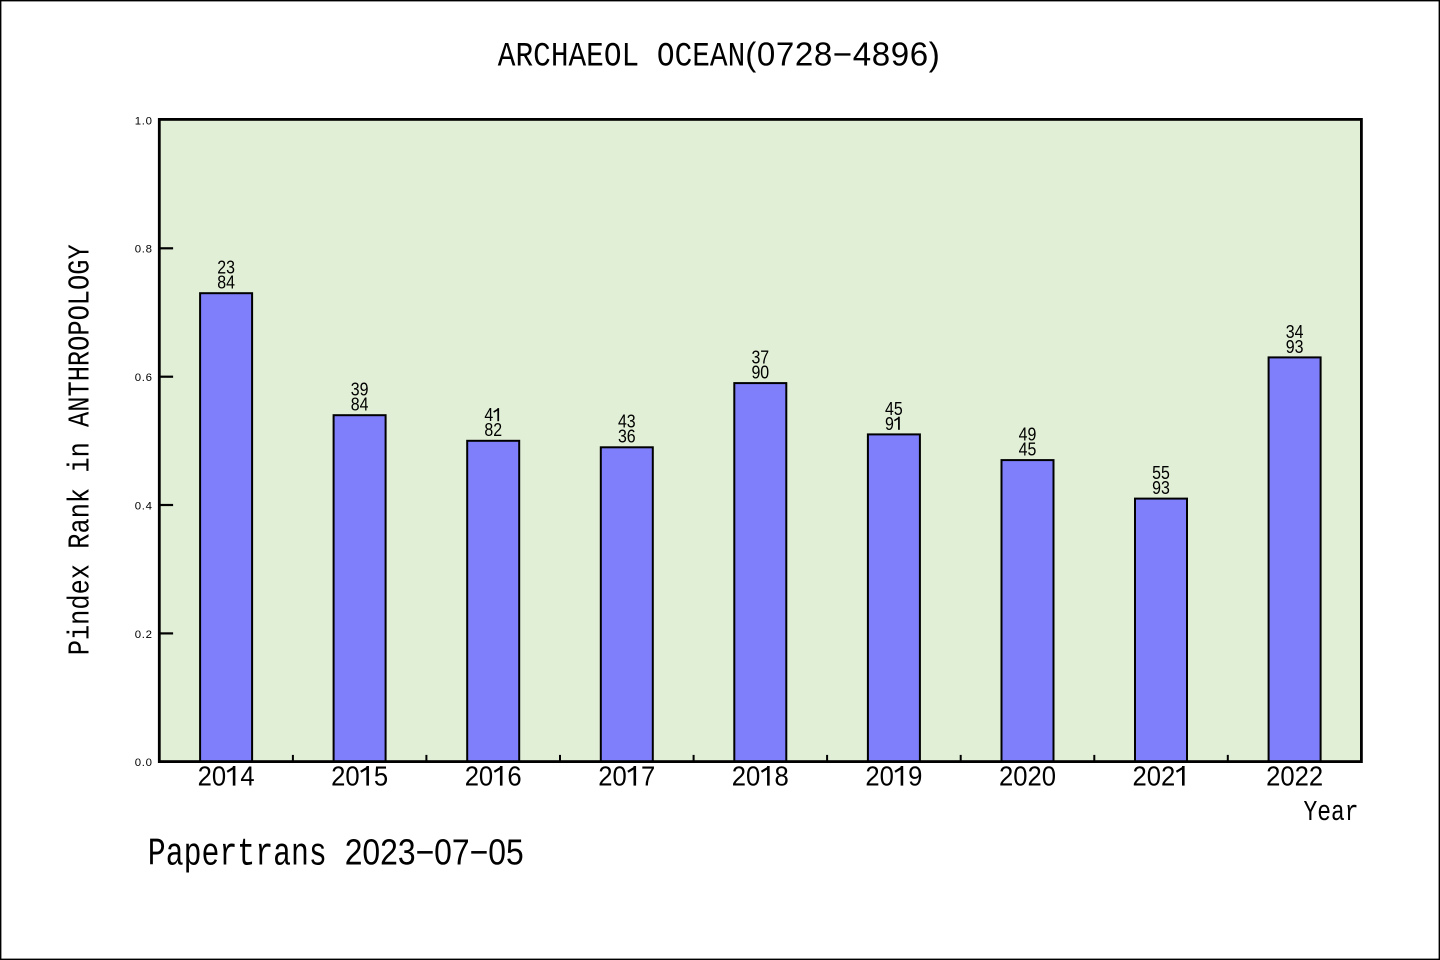 The width and height of the screenshot is (1440, 960). I want to click on svg-text: 0.4, so click(143, 506).